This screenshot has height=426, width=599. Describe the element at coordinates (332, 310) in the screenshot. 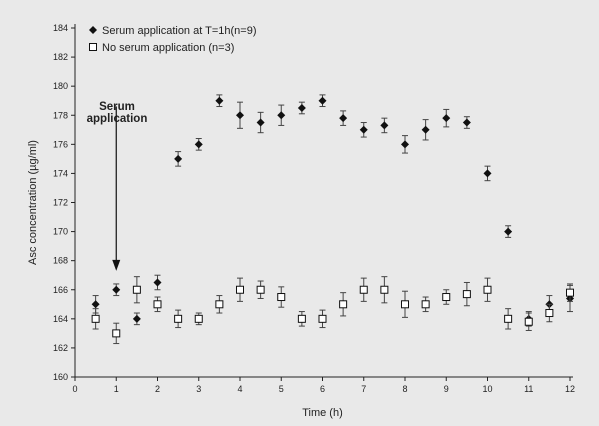

I see `series-no-serum` at that location.